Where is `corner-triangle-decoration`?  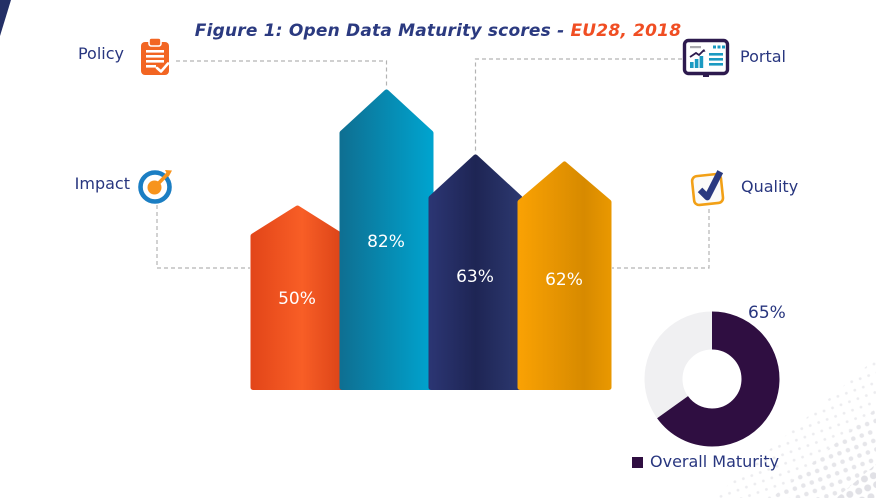 corner-triangle-decoration is located at coordinates (5, 18).